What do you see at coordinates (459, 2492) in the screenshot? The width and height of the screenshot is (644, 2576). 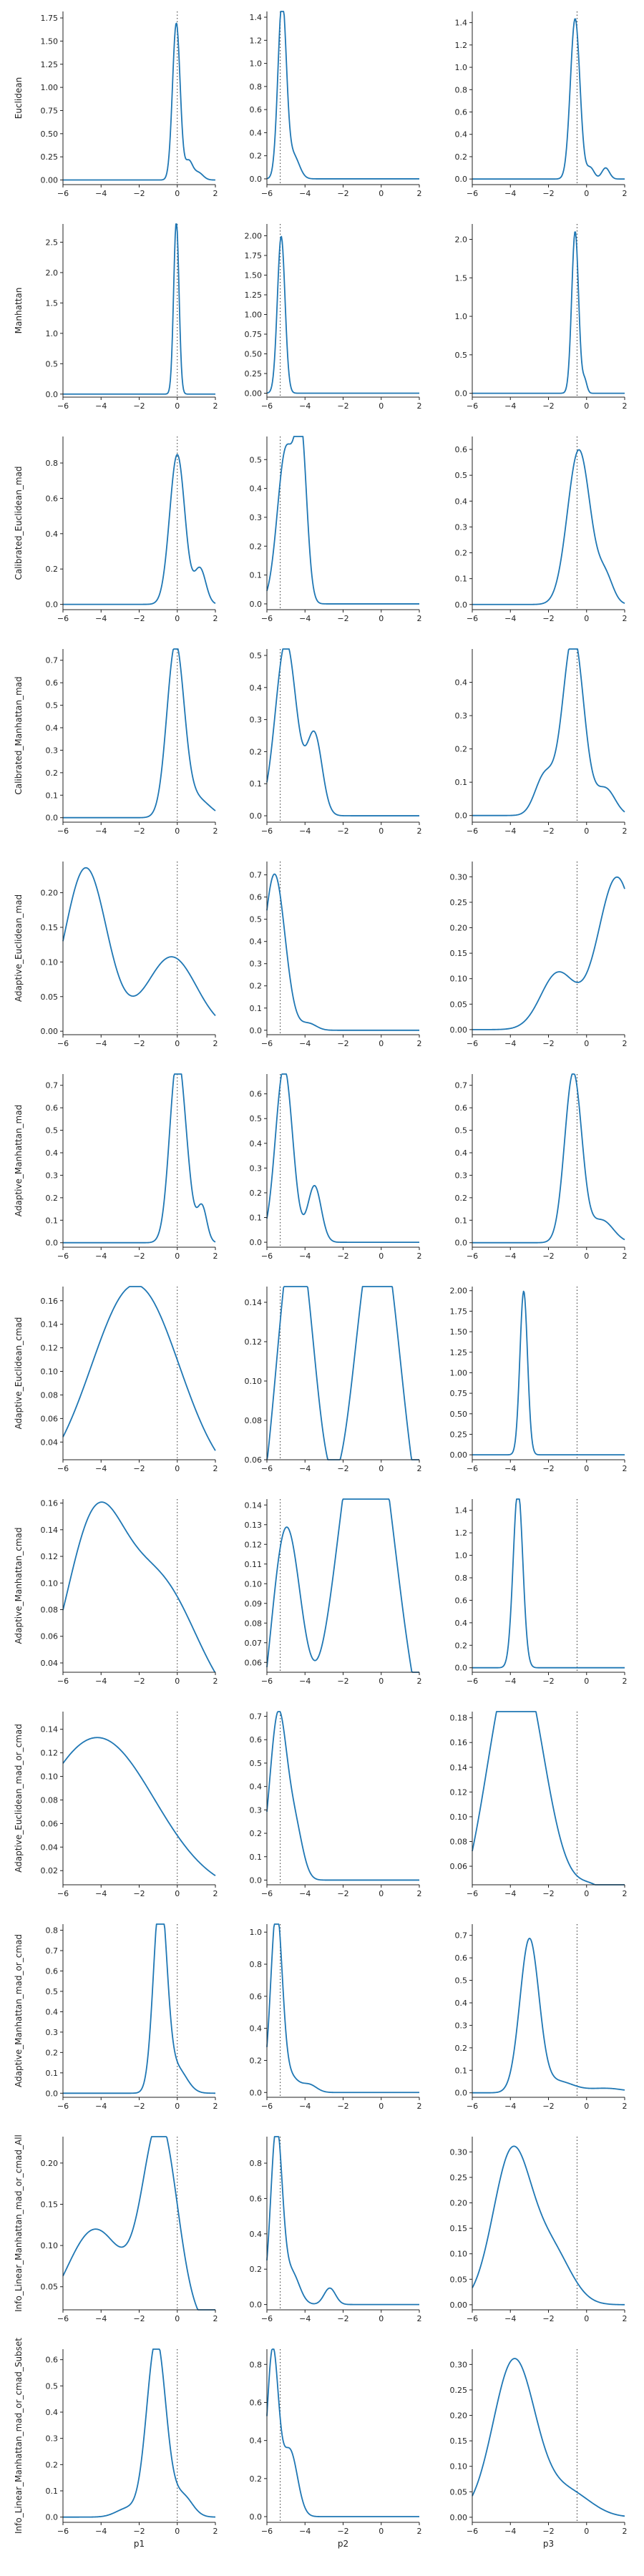 I see `y-tick-label: 0.05` at bounding box center [459, 2492].